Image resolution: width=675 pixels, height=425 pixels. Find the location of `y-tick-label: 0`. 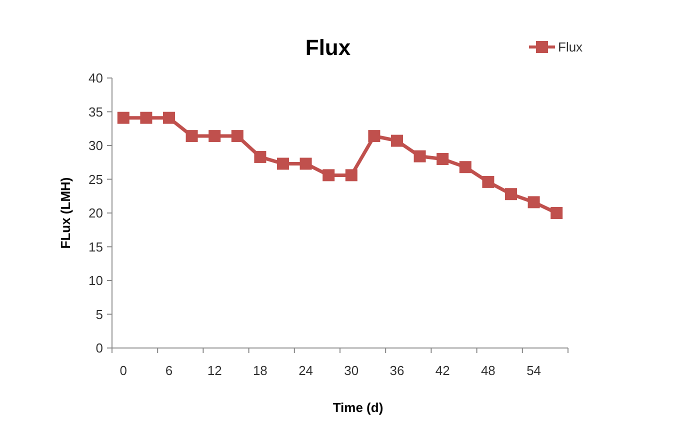

y-tick-label: 0 is located at coordinates (99, 348).